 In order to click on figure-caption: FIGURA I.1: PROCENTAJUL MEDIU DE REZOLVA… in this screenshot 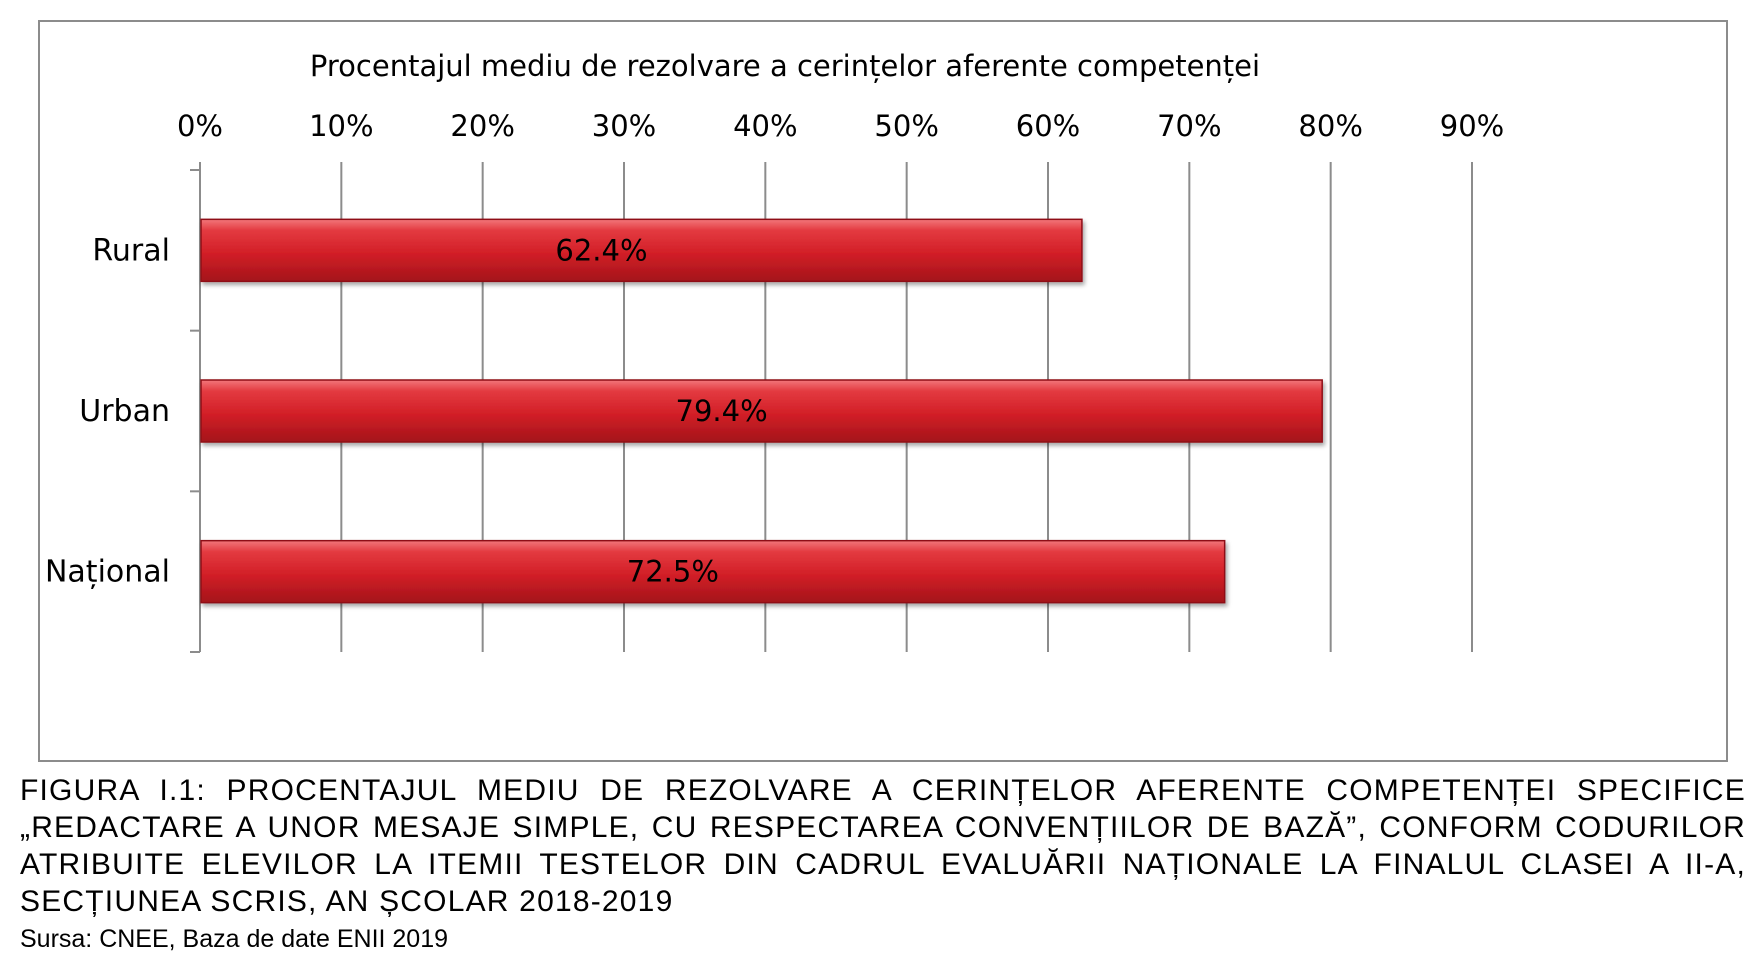, I will do `click(883, 846)`.